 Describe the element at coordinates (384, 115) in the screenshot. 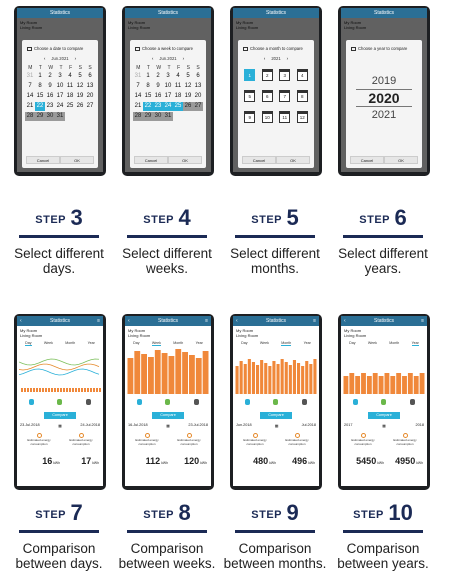

I see `year-option: 2021` at that location.